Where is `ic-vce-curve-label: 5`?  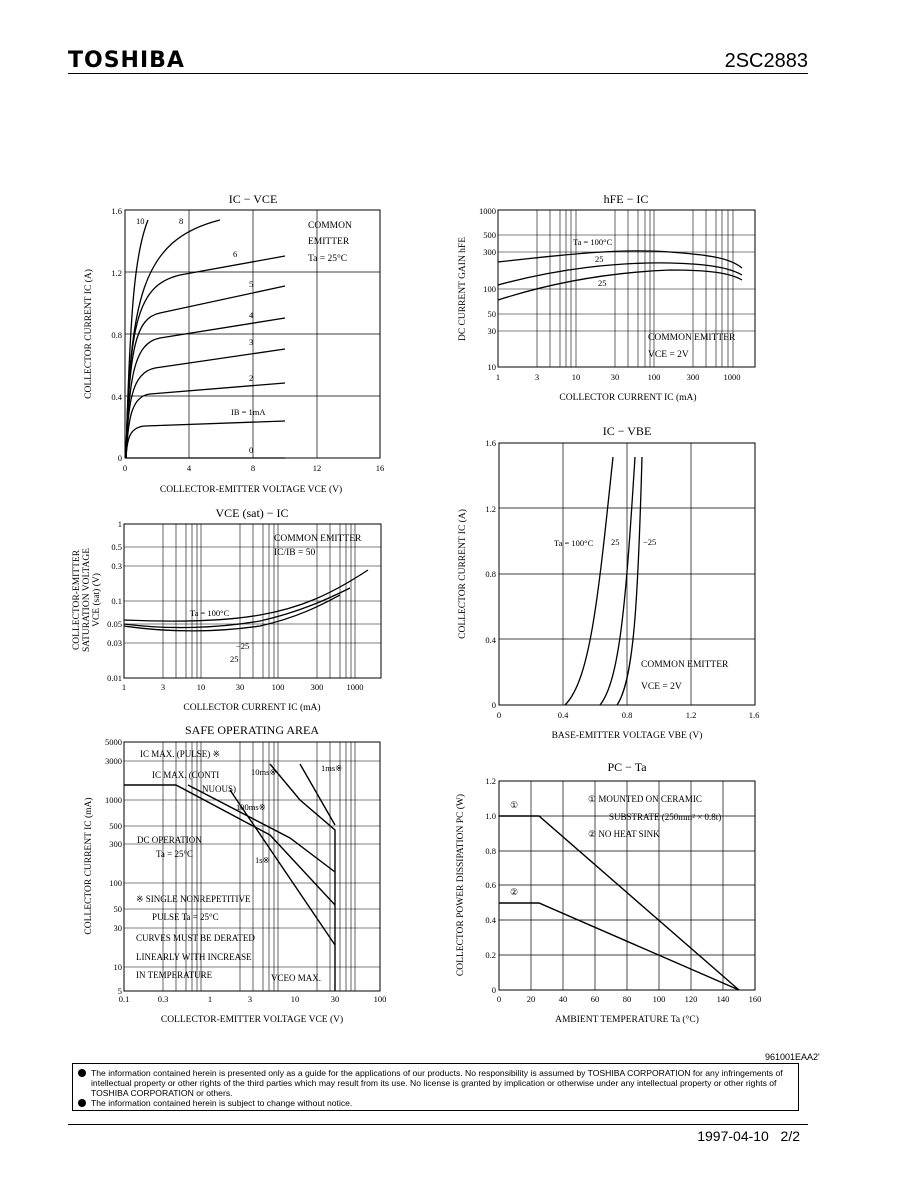
ic-vce-curve-label: 5 is located at coordinates (251, 284).